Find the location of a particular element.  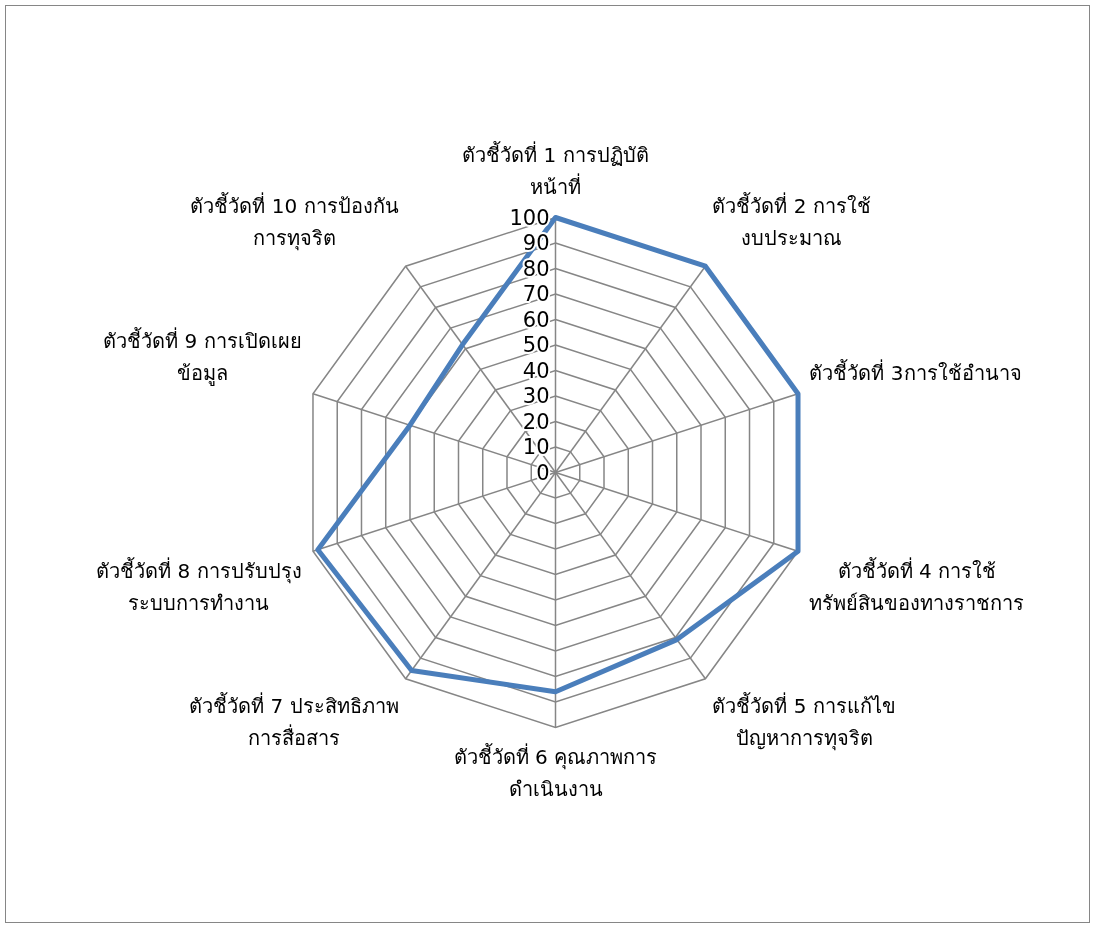

y-tick-label: 40 is located at coordinates (536, 370).